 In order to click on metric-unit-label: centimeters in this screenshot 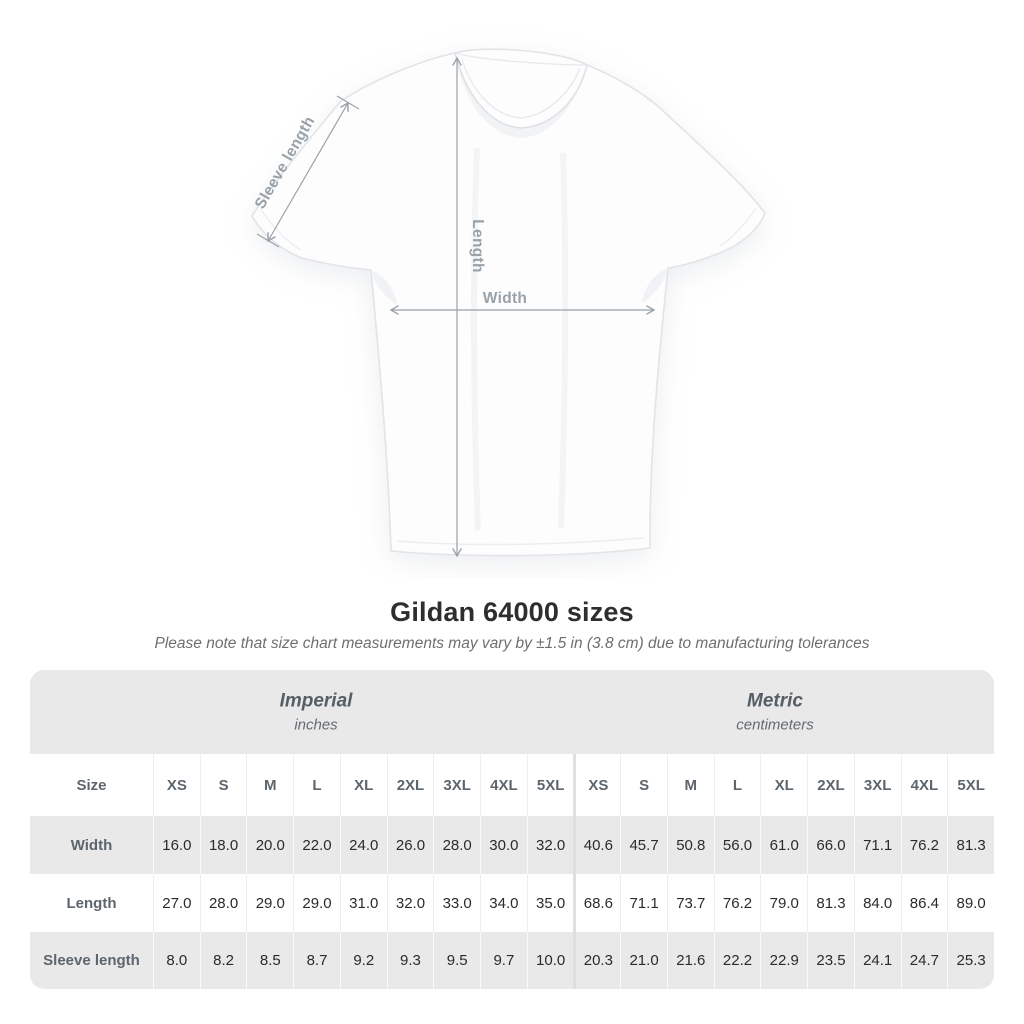, I will do `click(775, 725)`.